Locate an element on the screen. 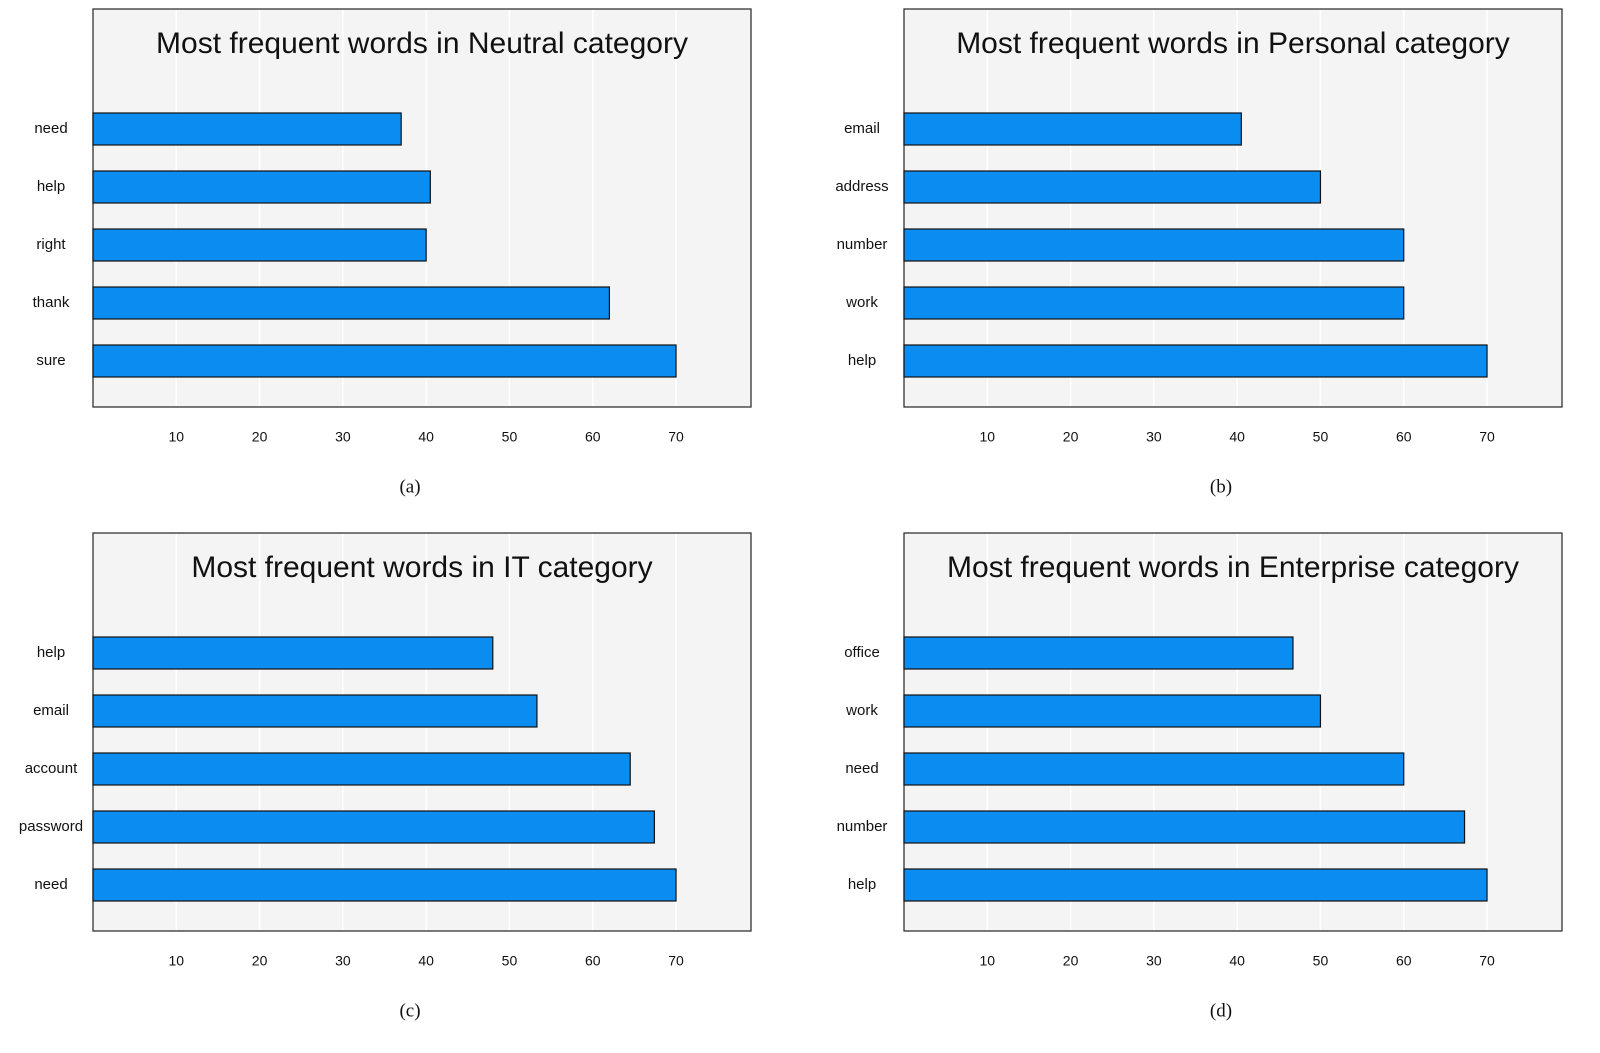  y-tick-label: account is located at coordinates (51, 768).